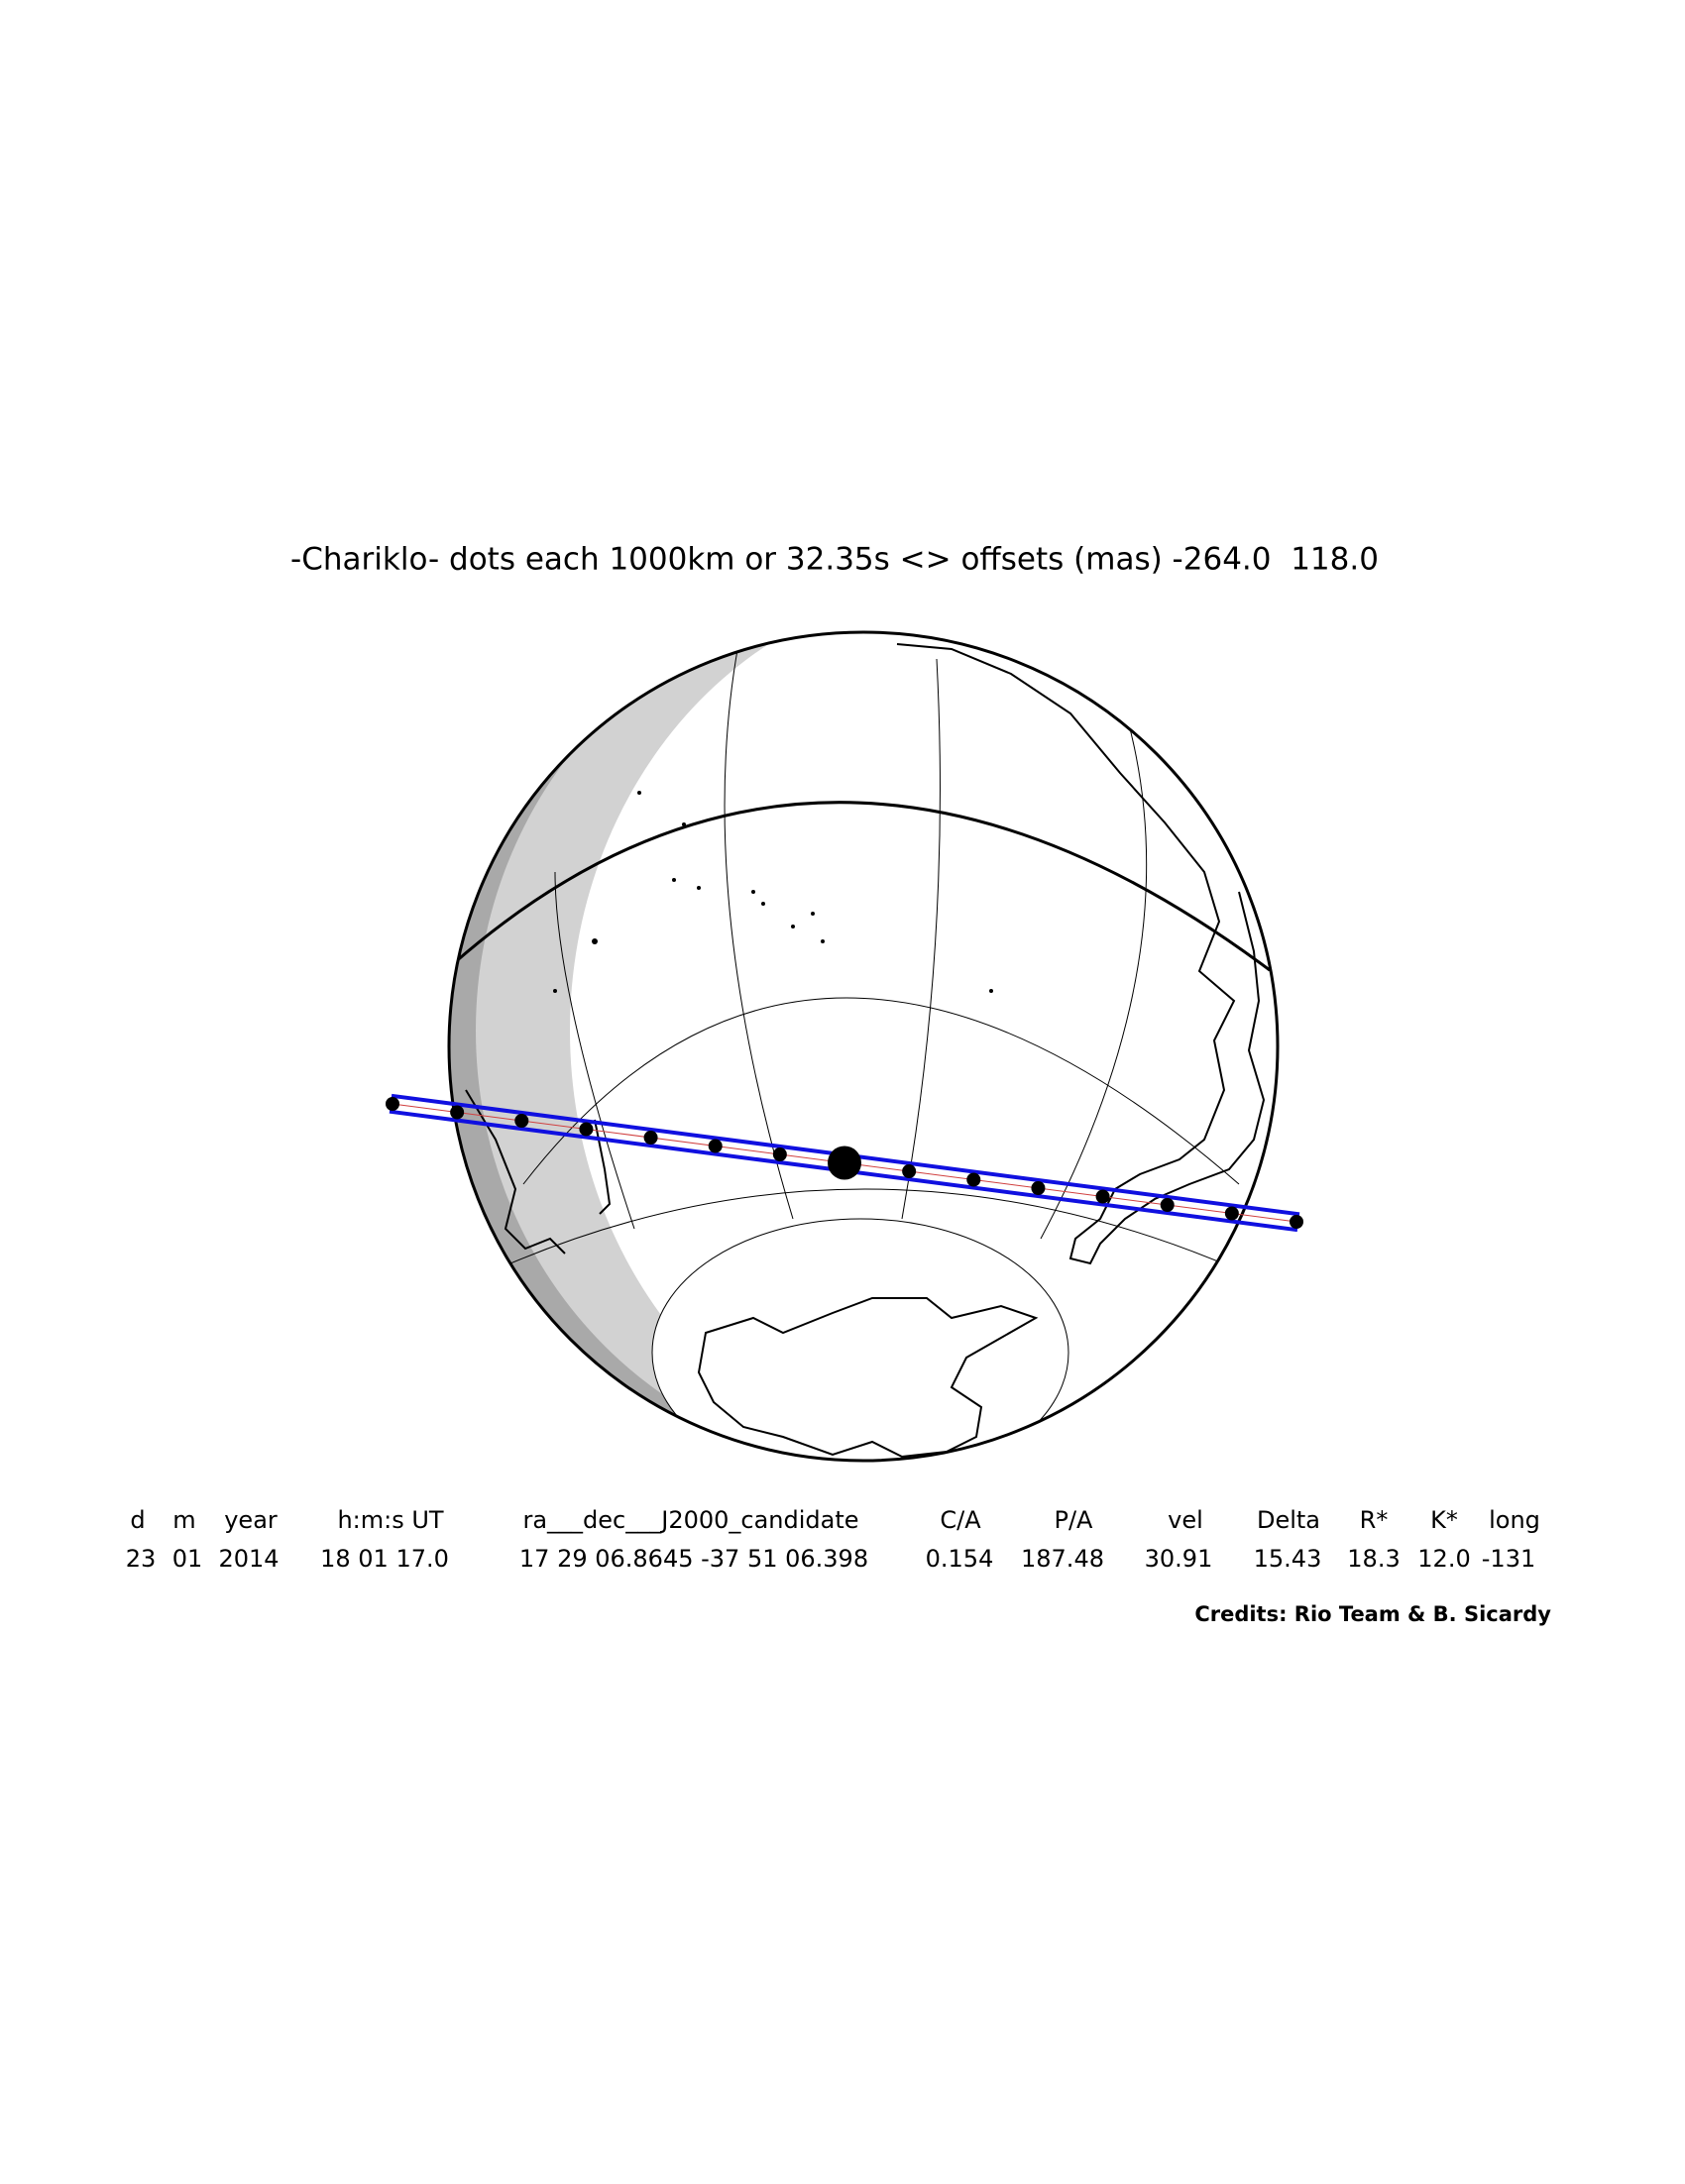  What do you see at coordinates (1074, 1520) in the screenshot?
I see `table-header: P/A` at bounding box center [1074, 1520].